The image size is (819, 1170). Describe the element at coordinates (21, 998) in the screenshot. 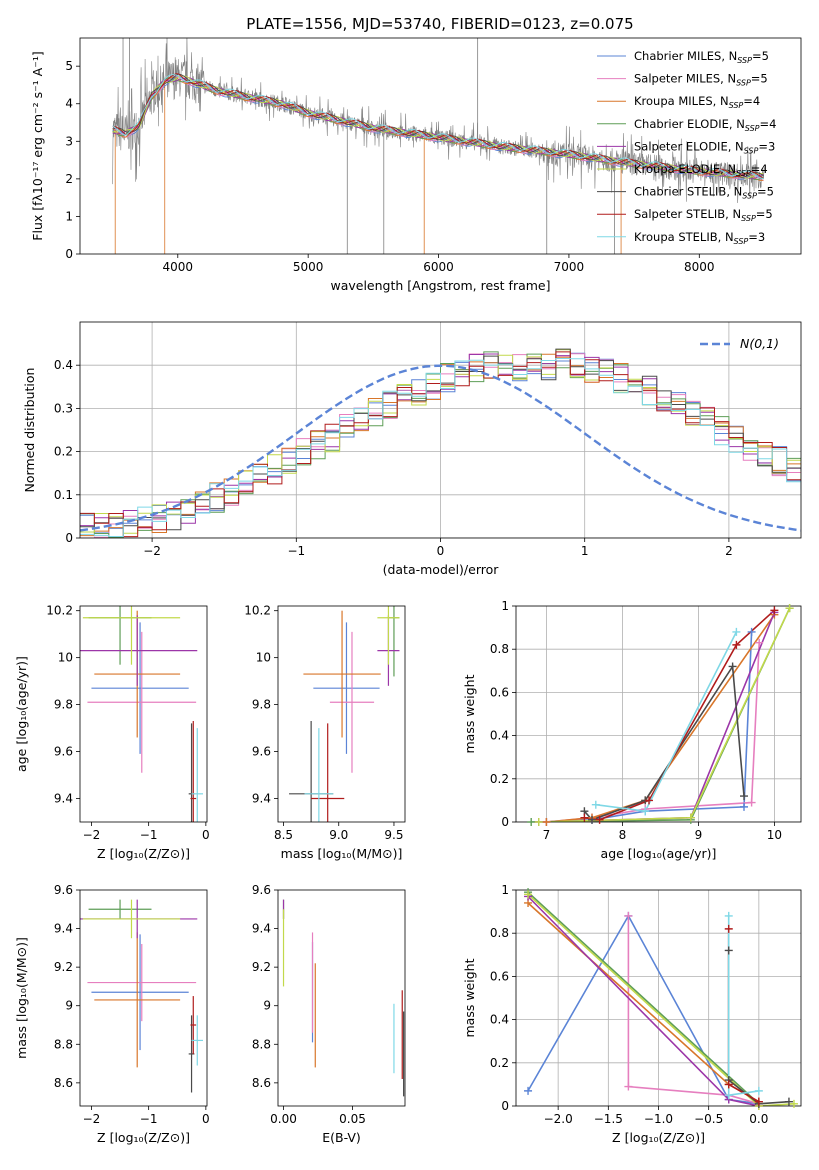

I see `y-axis-label: mass [log₁₀(M/M⊙)]` at that location.